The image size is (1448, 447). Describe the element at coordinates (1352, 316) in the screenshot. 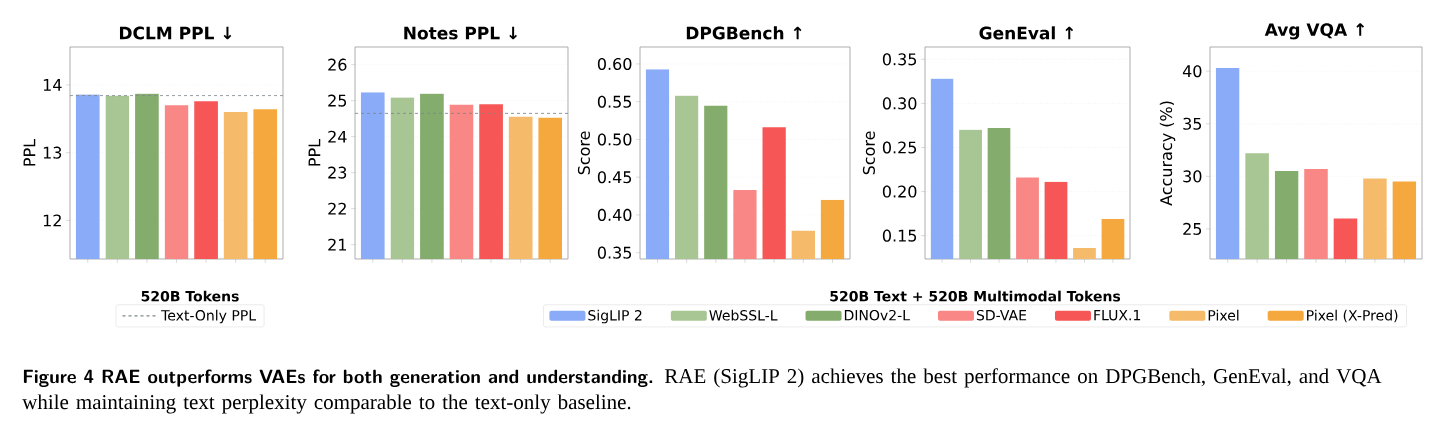

I see `legend-label: Pixel (X-Pred)` at that location.